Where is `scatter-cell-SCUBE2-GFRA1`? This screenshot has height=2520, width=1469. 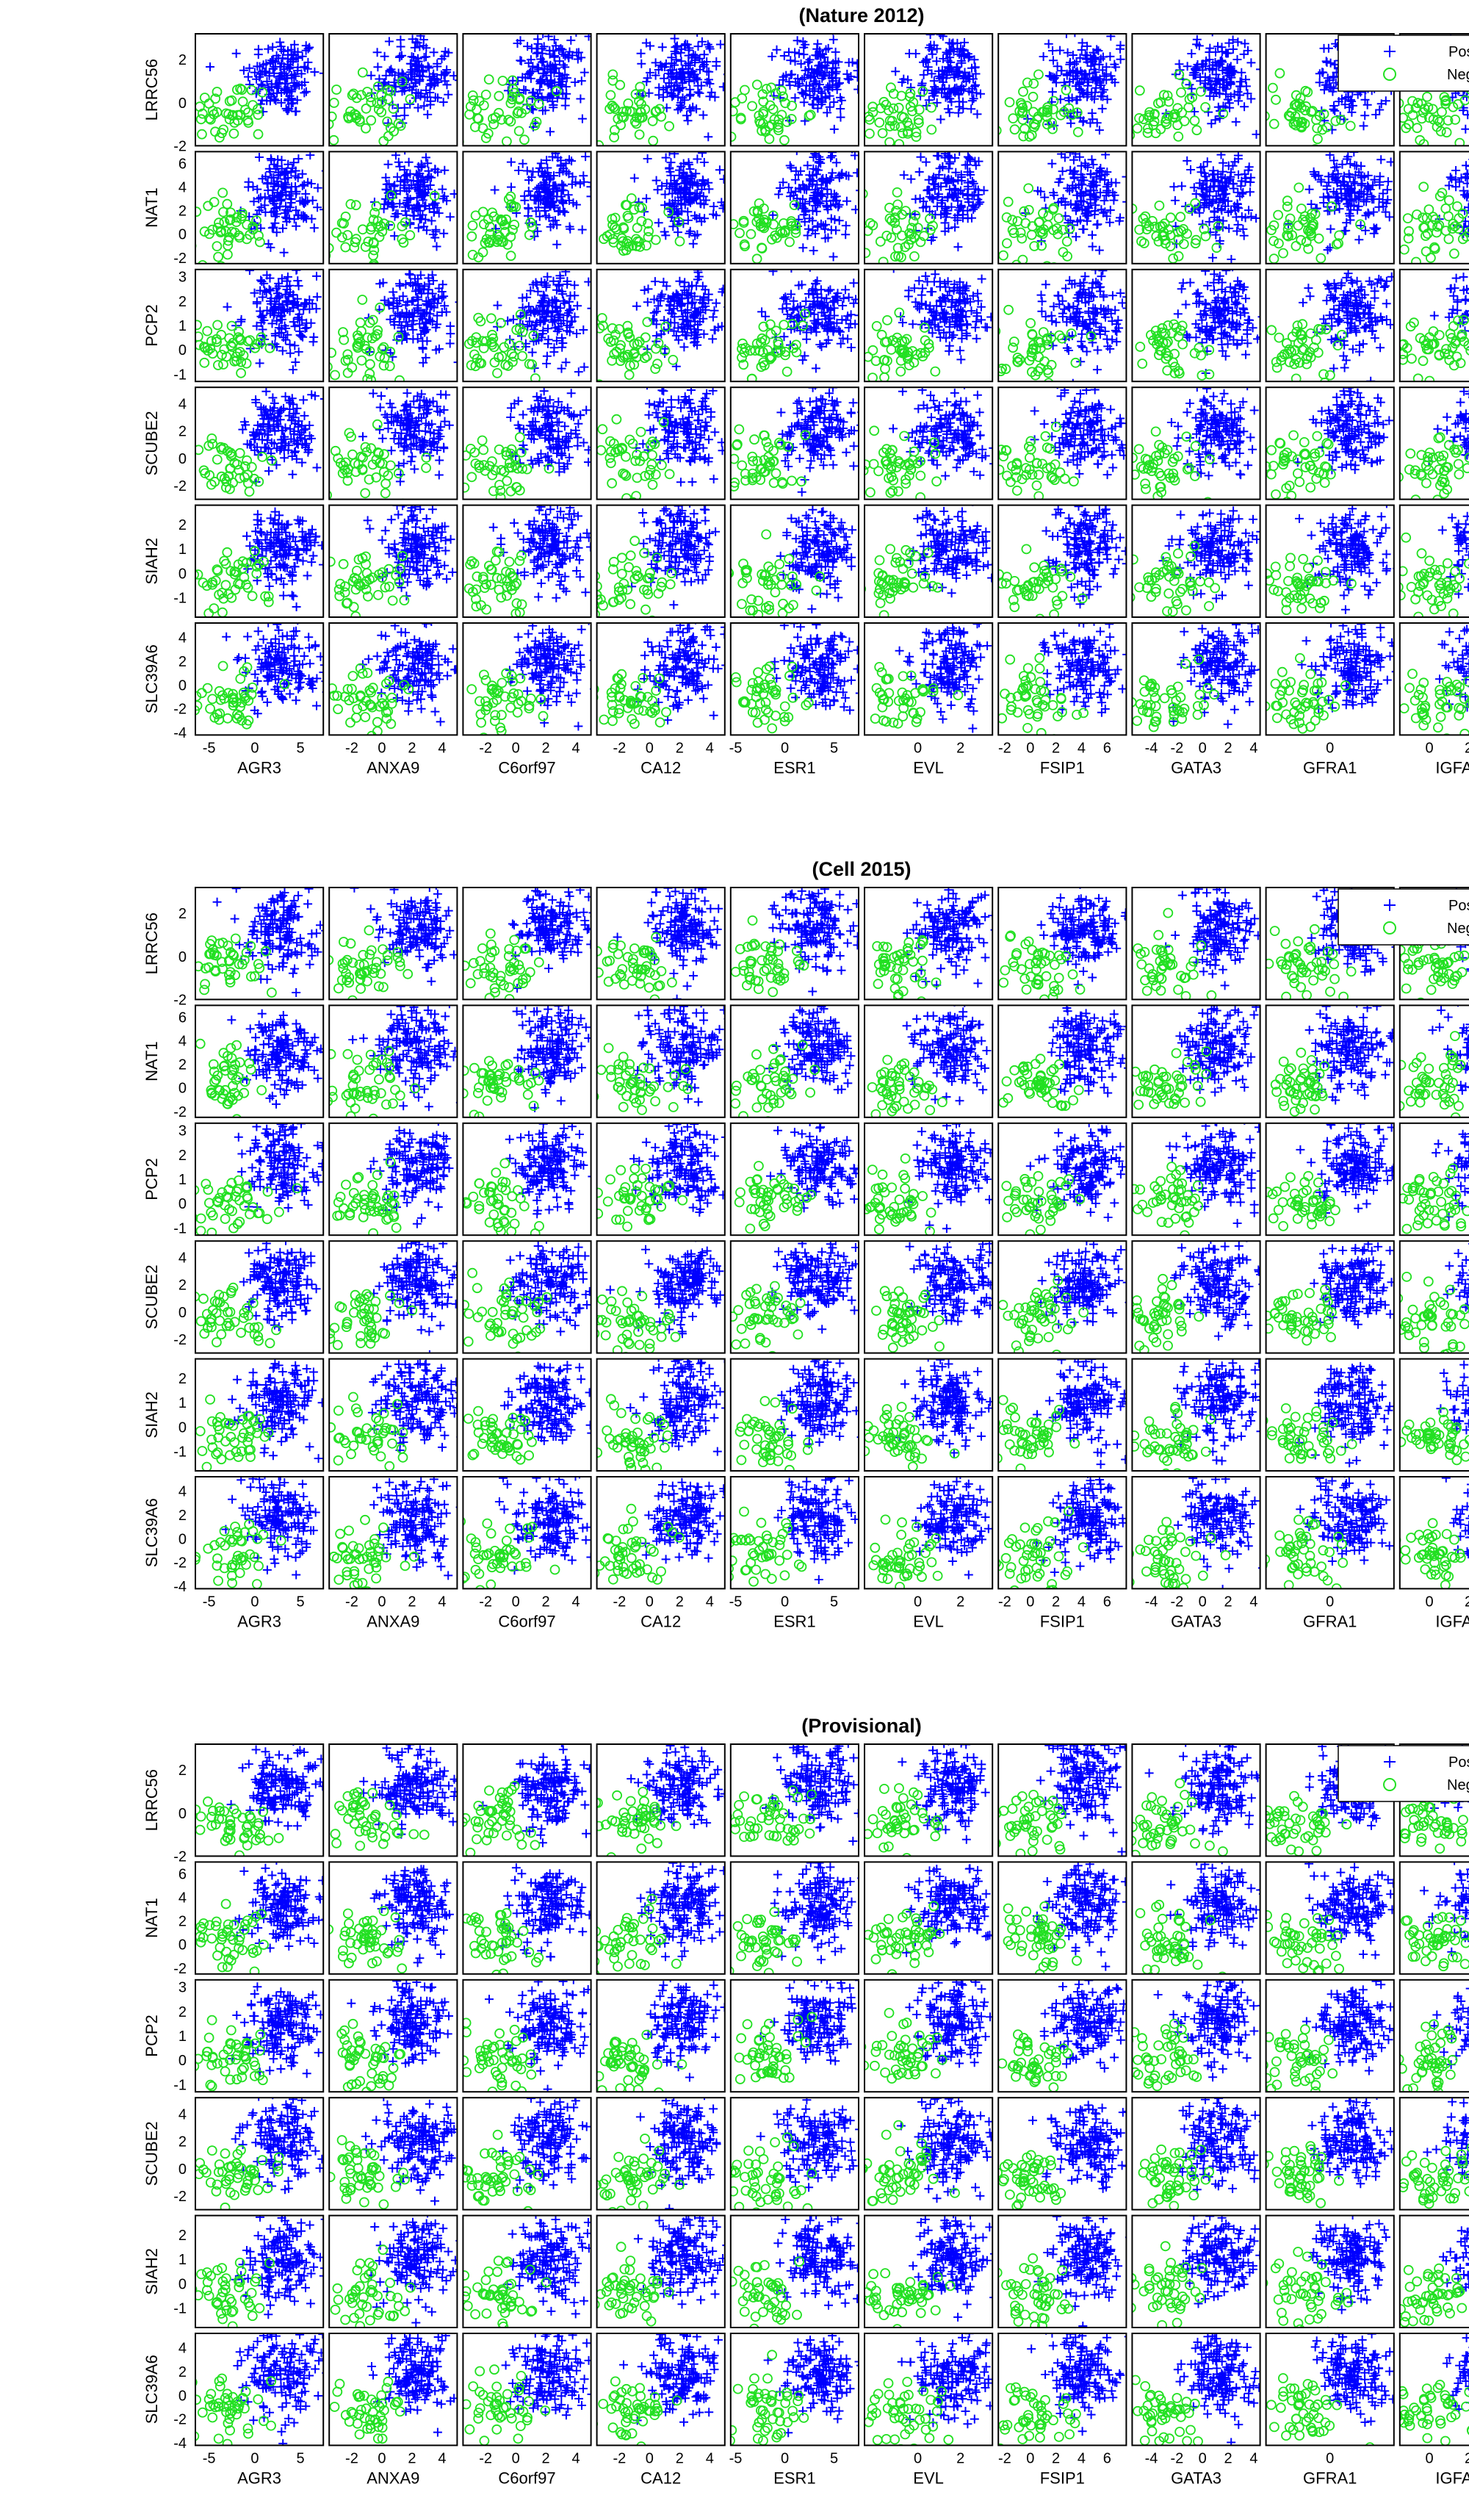 scatter-cell-SCUBE2-GFRA1 is located at coordinates (1330, 1297).